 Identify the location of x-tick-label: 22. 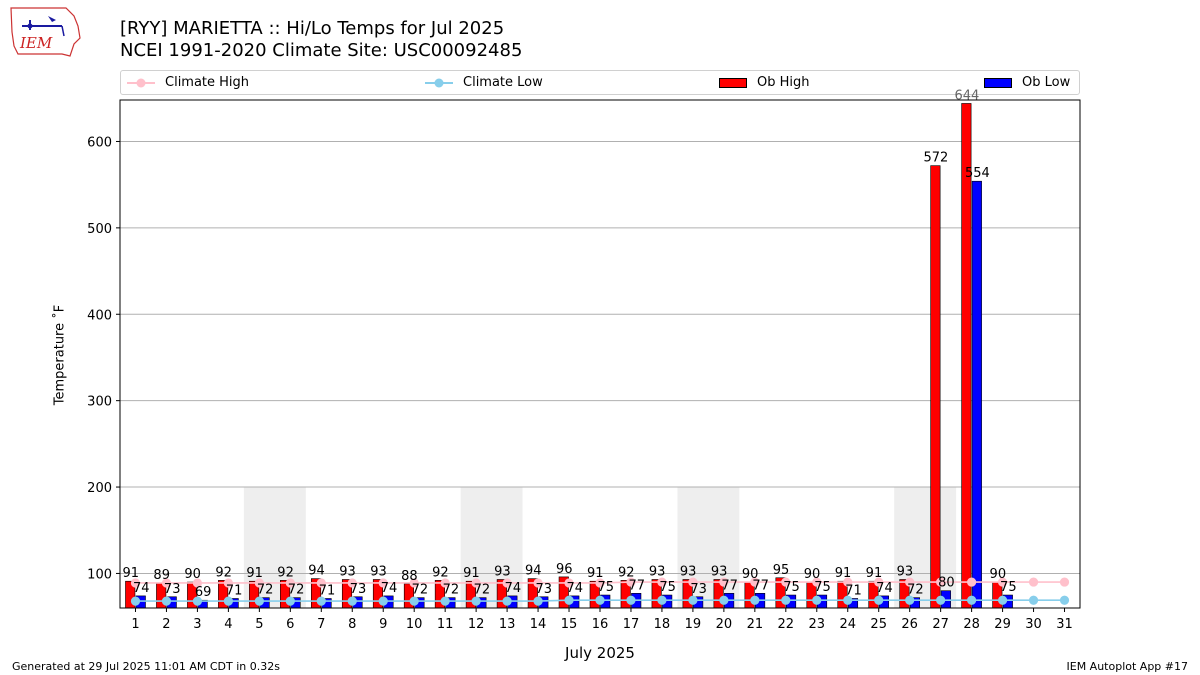
(786, 624).